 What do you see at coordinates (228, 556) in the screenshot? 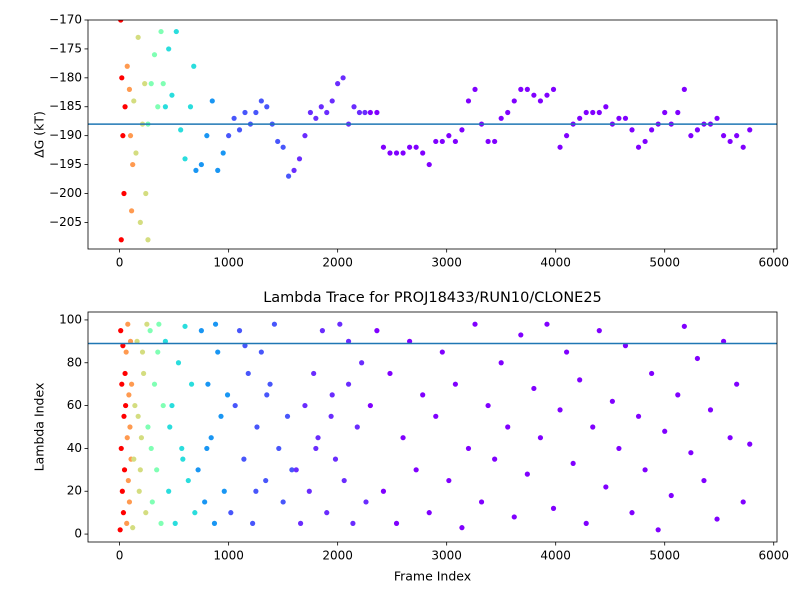
I see `x-tick-label: 1000` at bounding box center [228, 556].